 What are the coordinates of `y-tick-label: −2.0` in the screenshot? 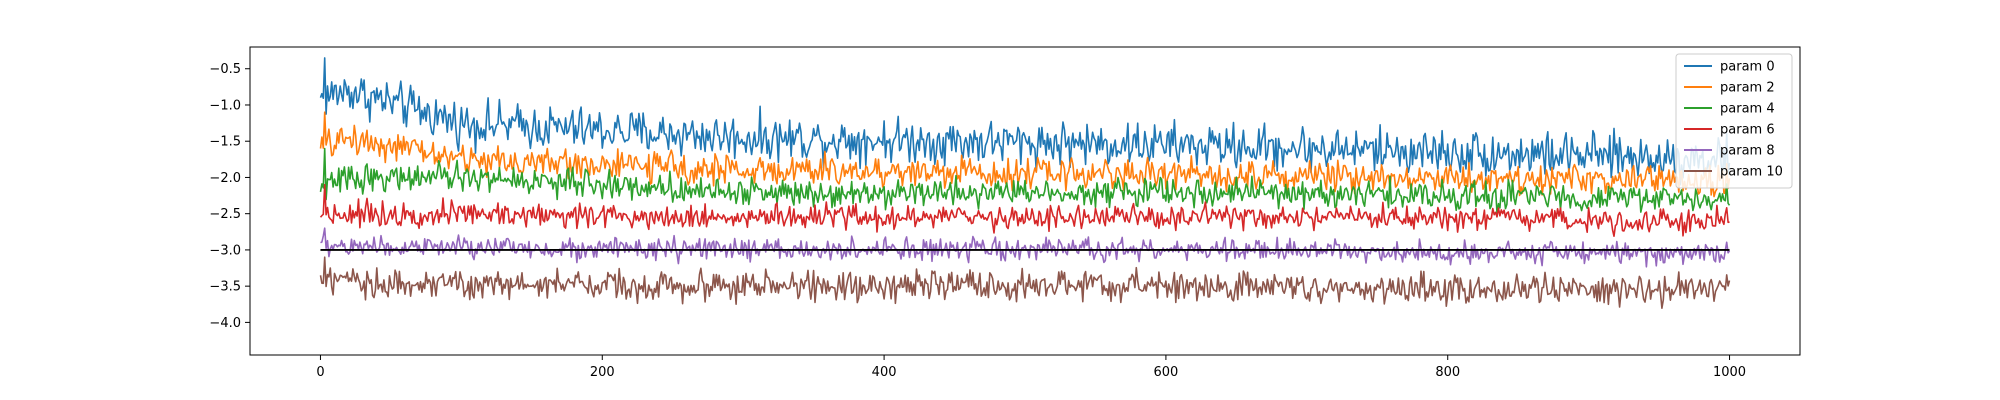 It's located at (225, 178).